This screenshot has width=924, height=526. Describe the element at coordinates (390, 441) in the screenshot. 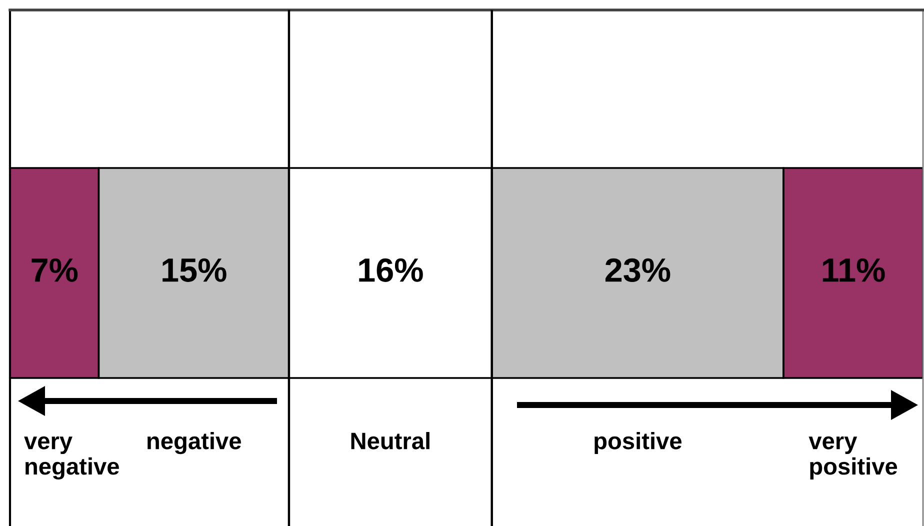

I see `text: Neutral` at that location.